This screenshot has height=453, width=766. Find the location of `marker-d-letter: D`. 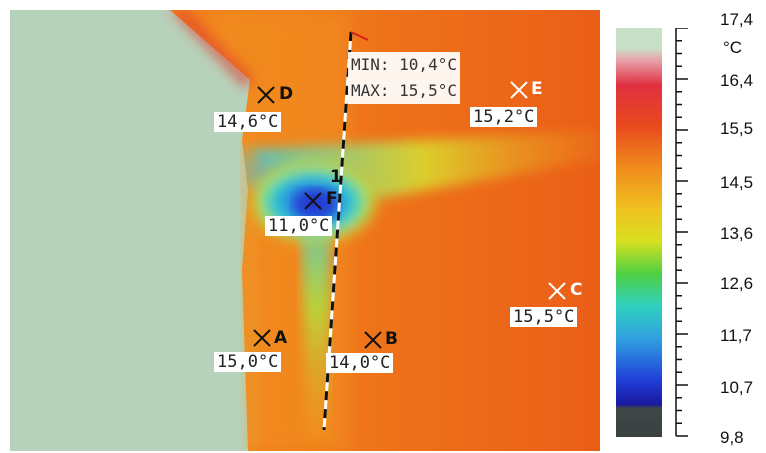

marker-d-letter: D is located at coordinates (286, 94).